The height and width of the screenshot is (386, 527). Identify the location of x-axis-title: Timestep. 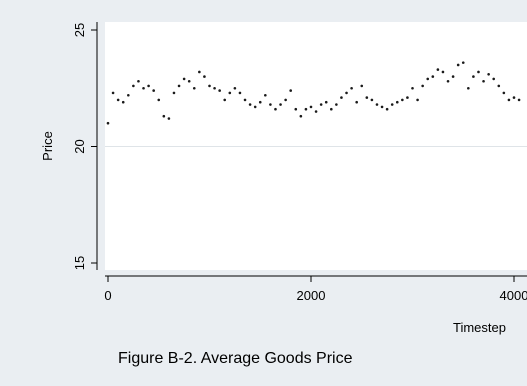
(479, 327).